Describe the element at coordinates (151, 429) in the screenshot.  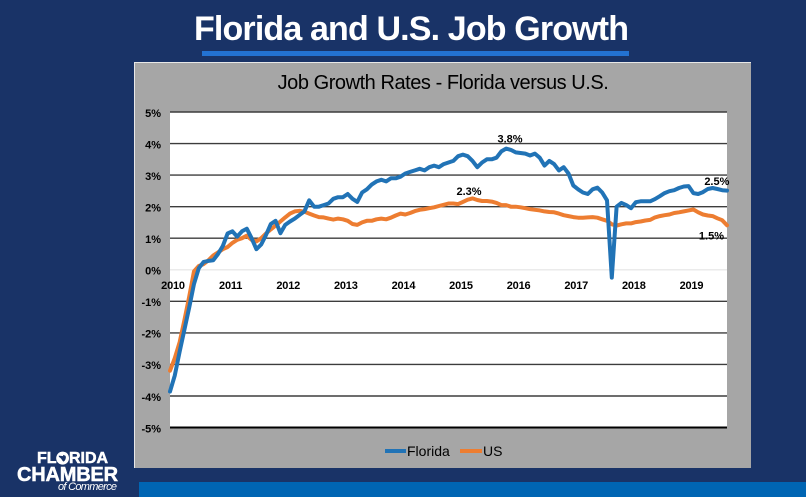
I see `svg-text: -5%` at that location.